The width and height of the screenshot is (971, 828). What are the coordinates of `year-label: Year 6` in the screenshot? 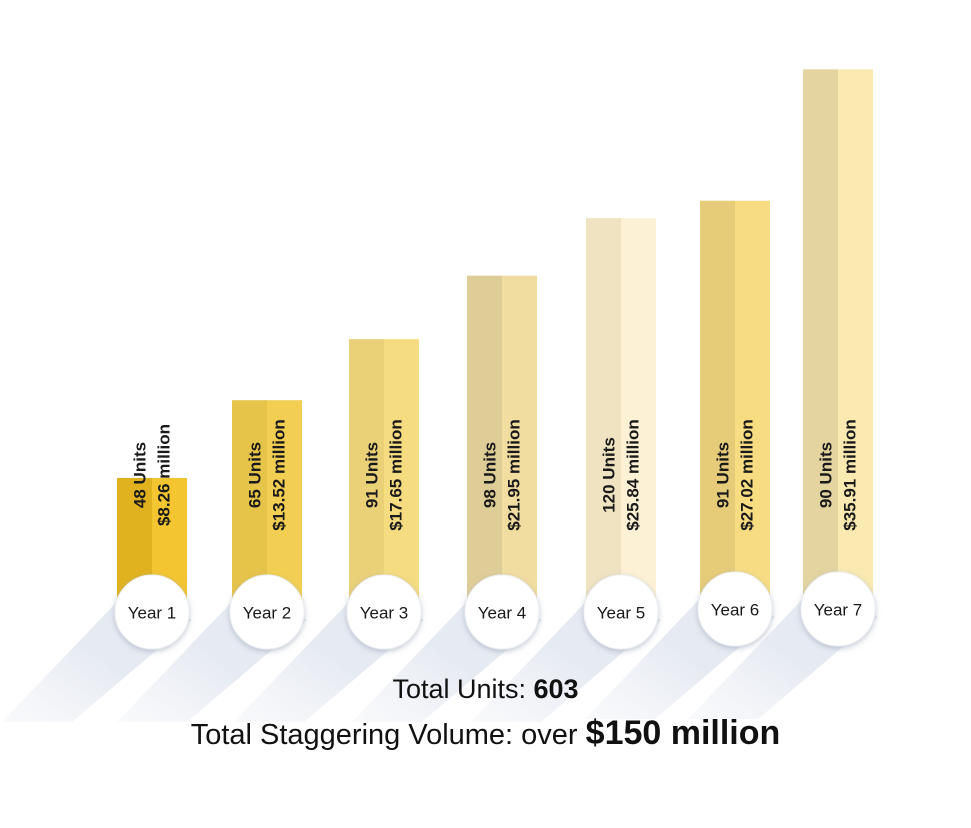 It's located at (735, 610).